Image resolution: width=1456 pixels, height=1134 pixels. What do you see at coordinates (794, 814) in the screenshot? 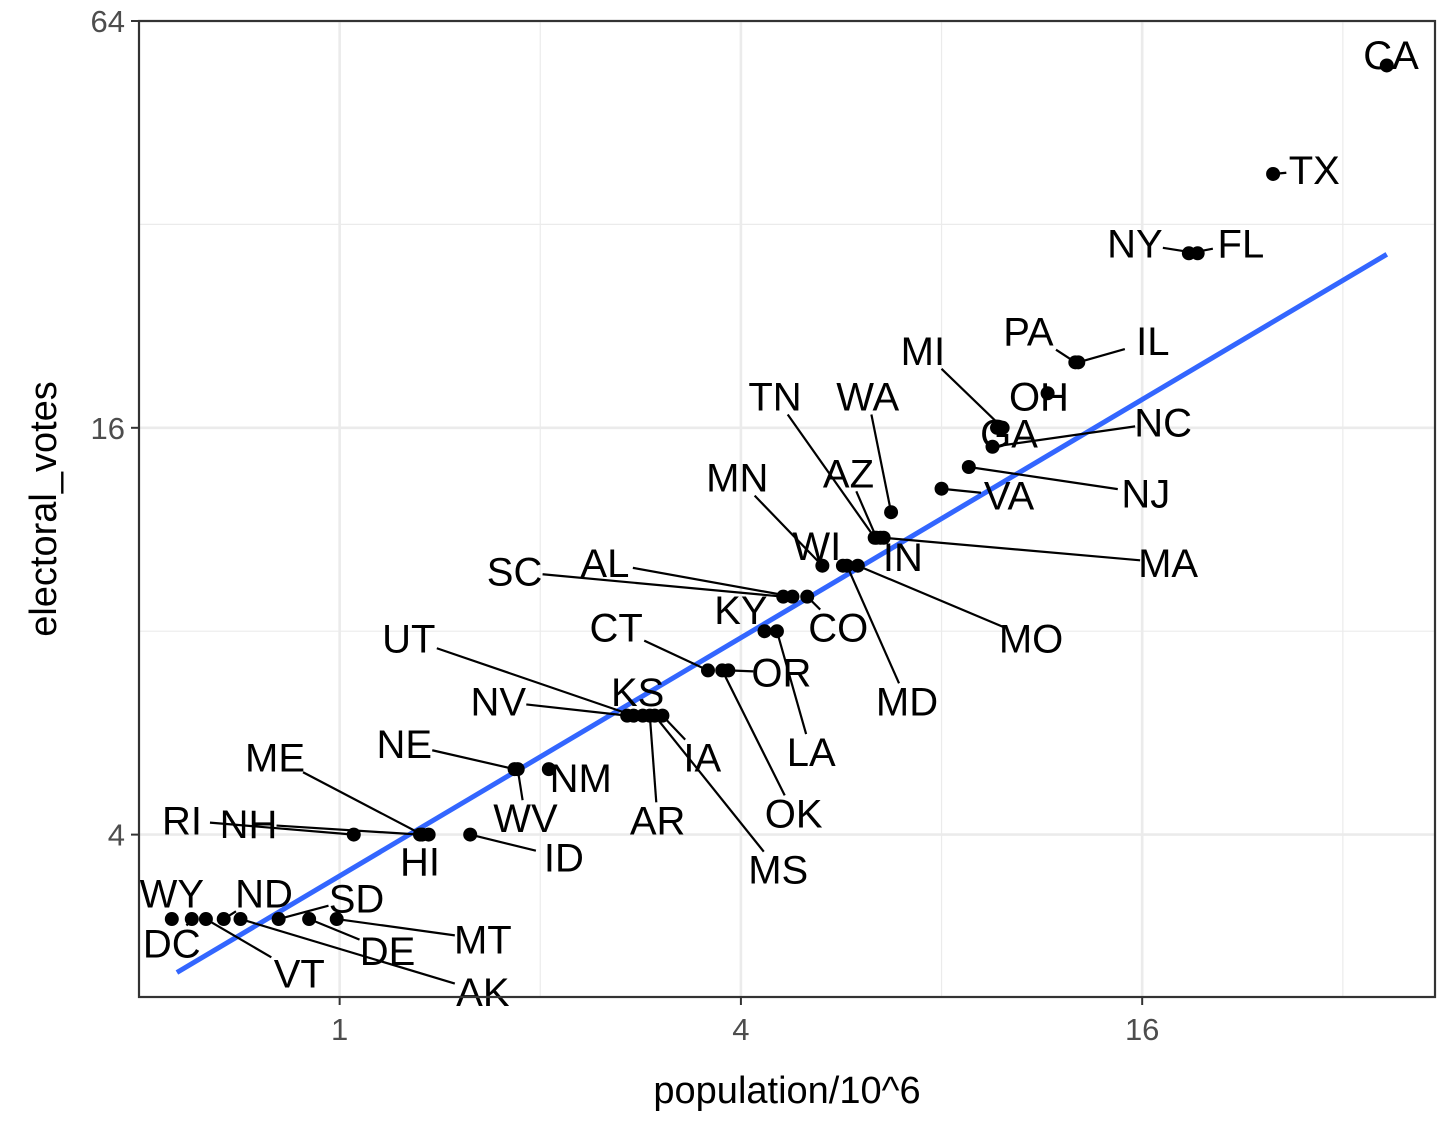
I see `state-label: OK` at bounding box center [794, 814].